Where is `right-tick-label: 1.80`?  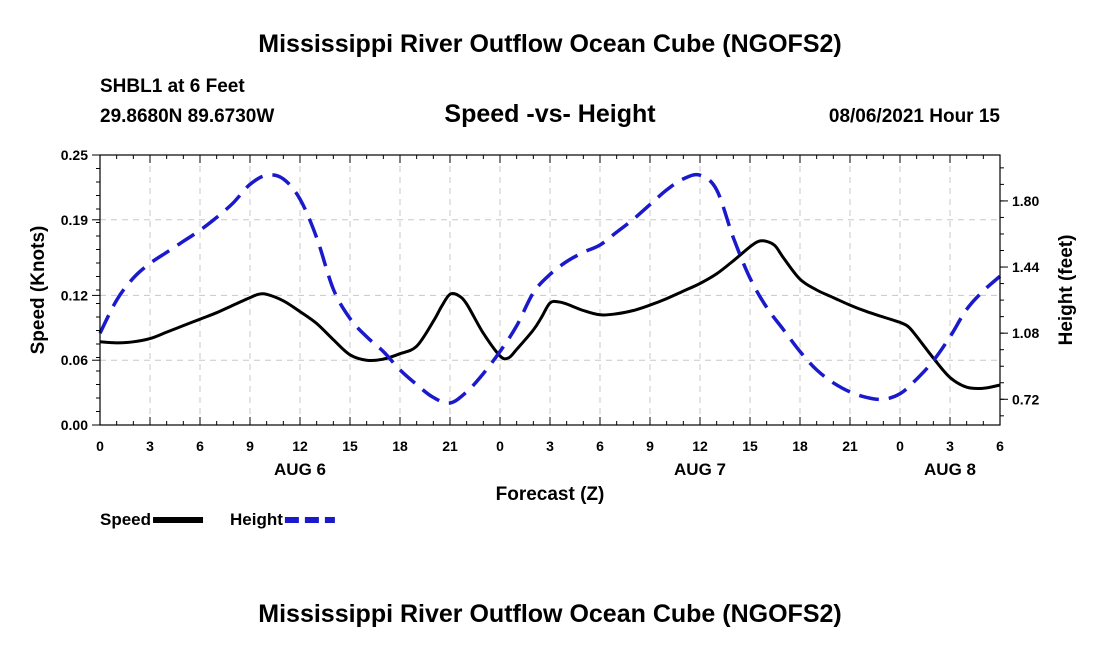 right-tick-label: 1.80 is located at coordinates (1025, 201).